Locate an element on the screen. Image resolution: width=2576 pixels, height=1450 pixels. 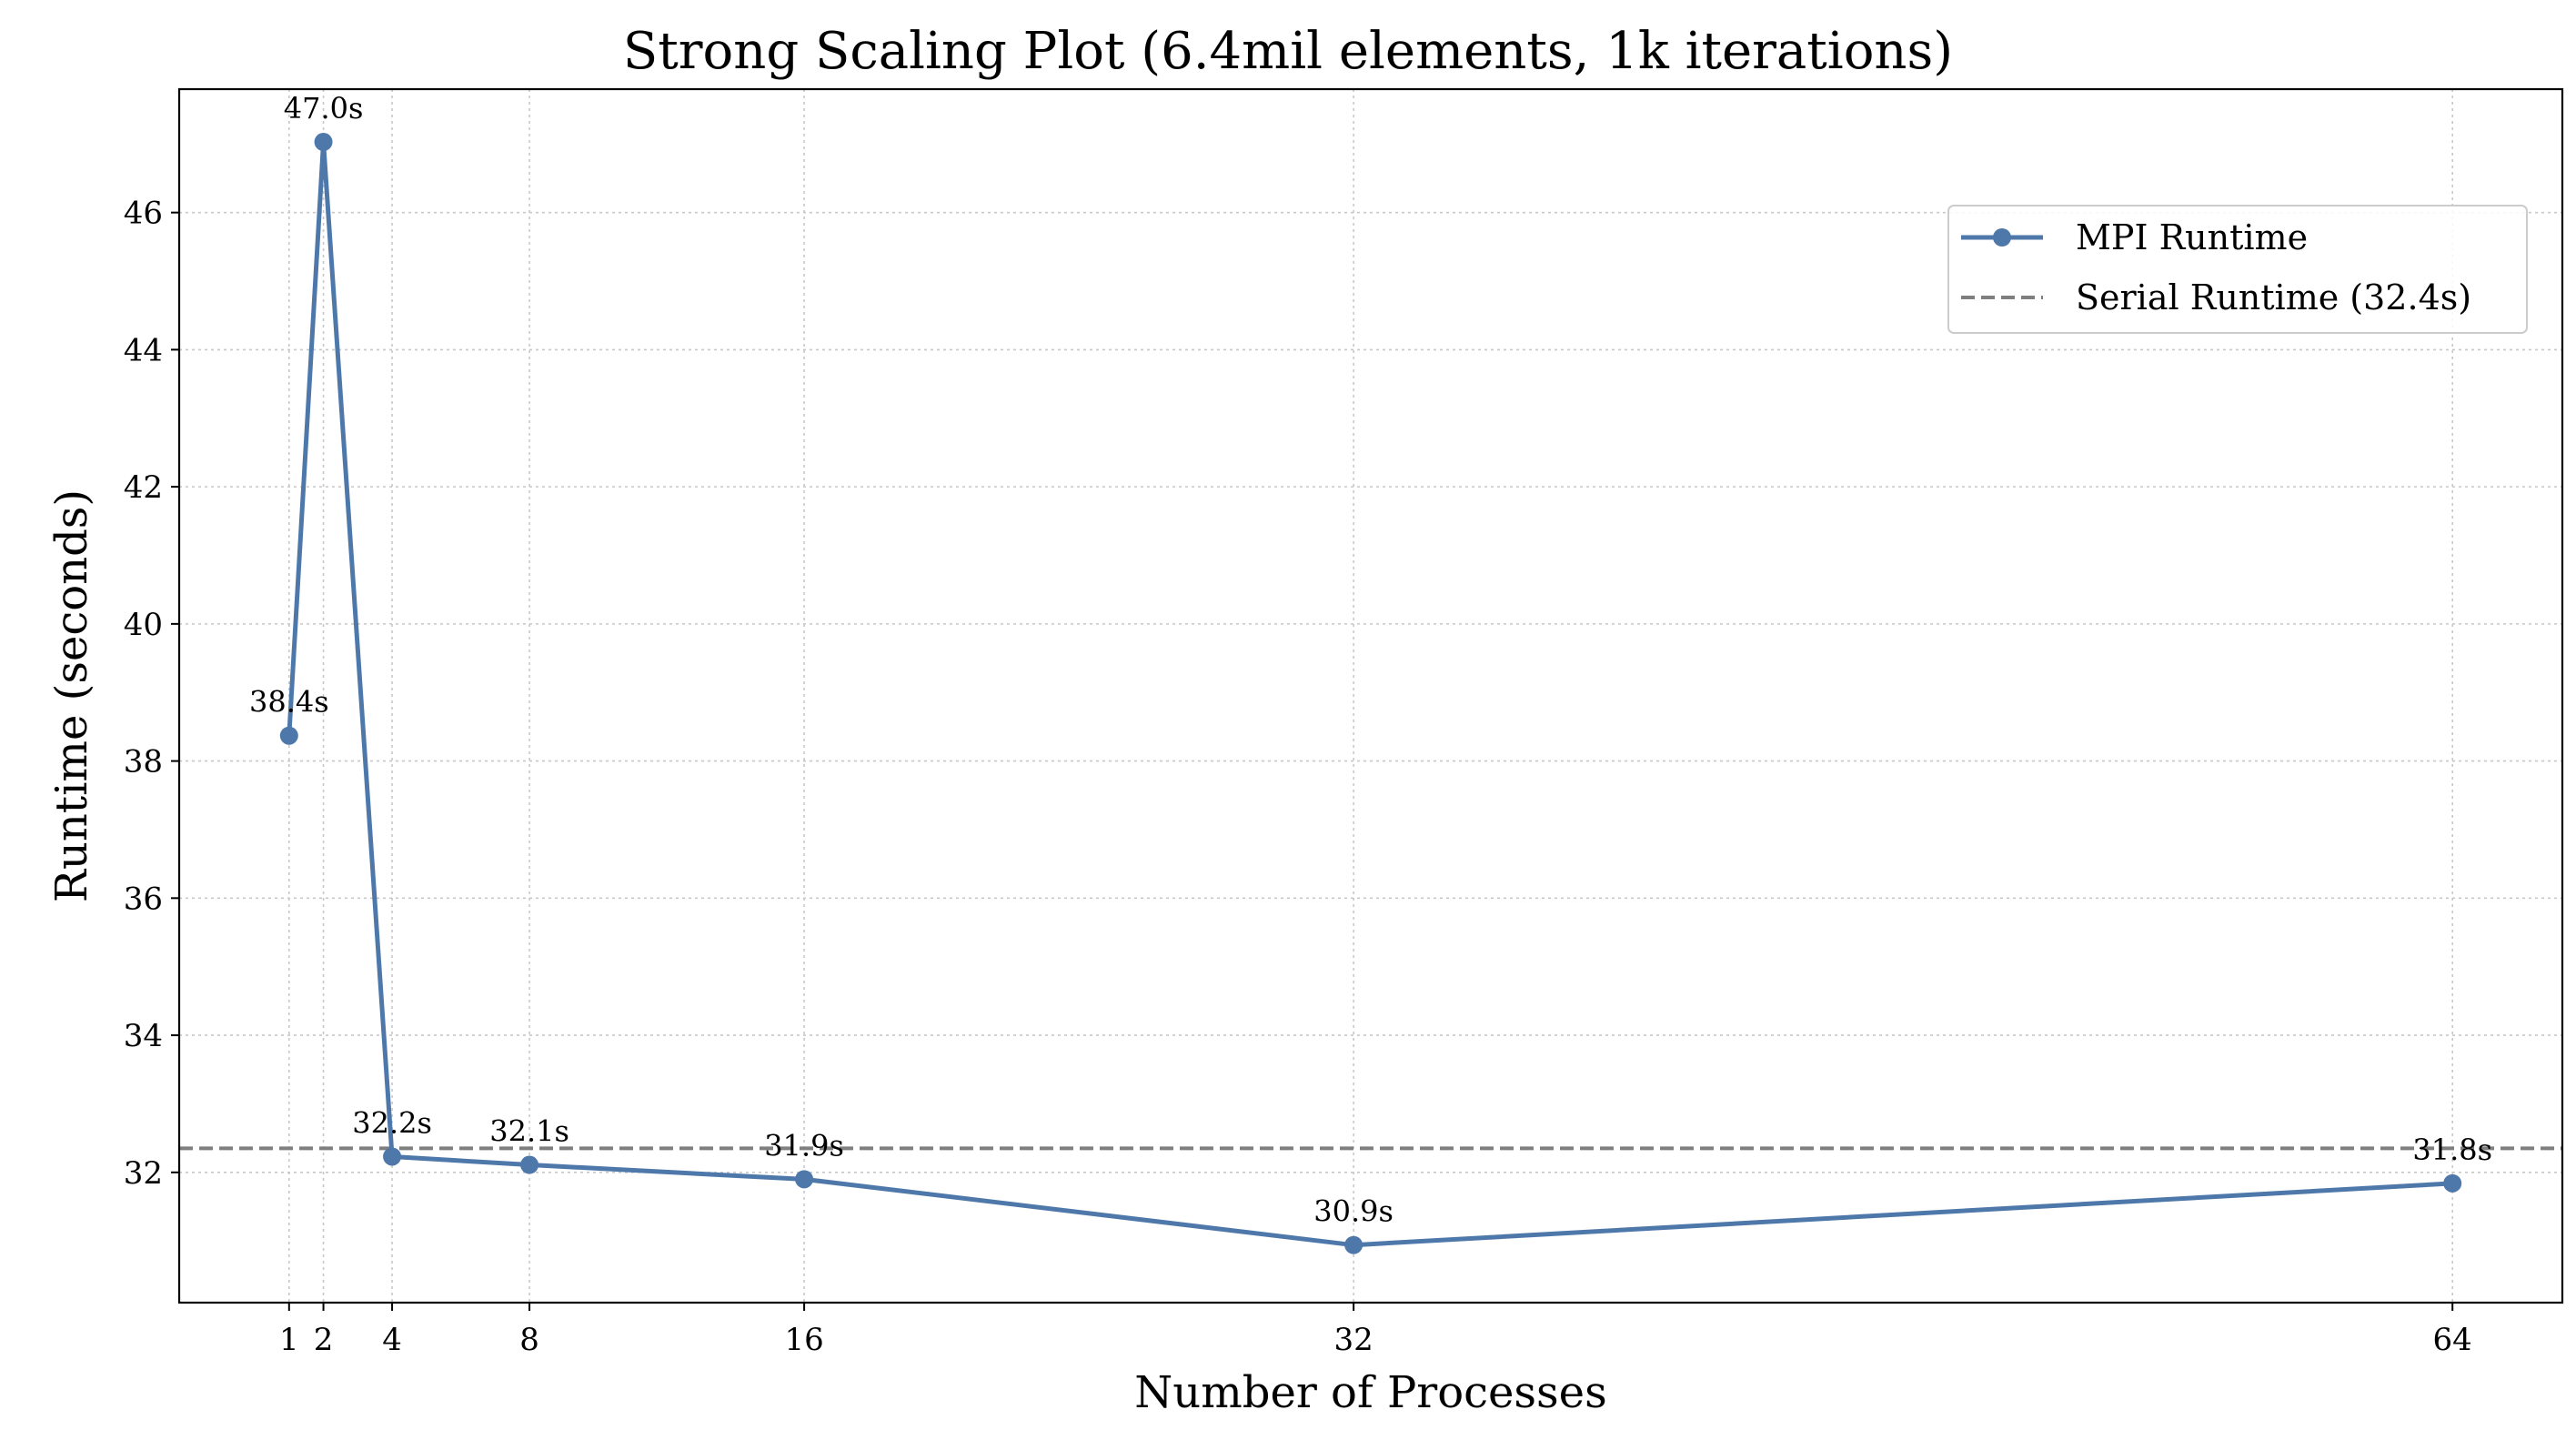
mpi-runtime-point-label: 31.9s is located at coordinates (804, 1145).